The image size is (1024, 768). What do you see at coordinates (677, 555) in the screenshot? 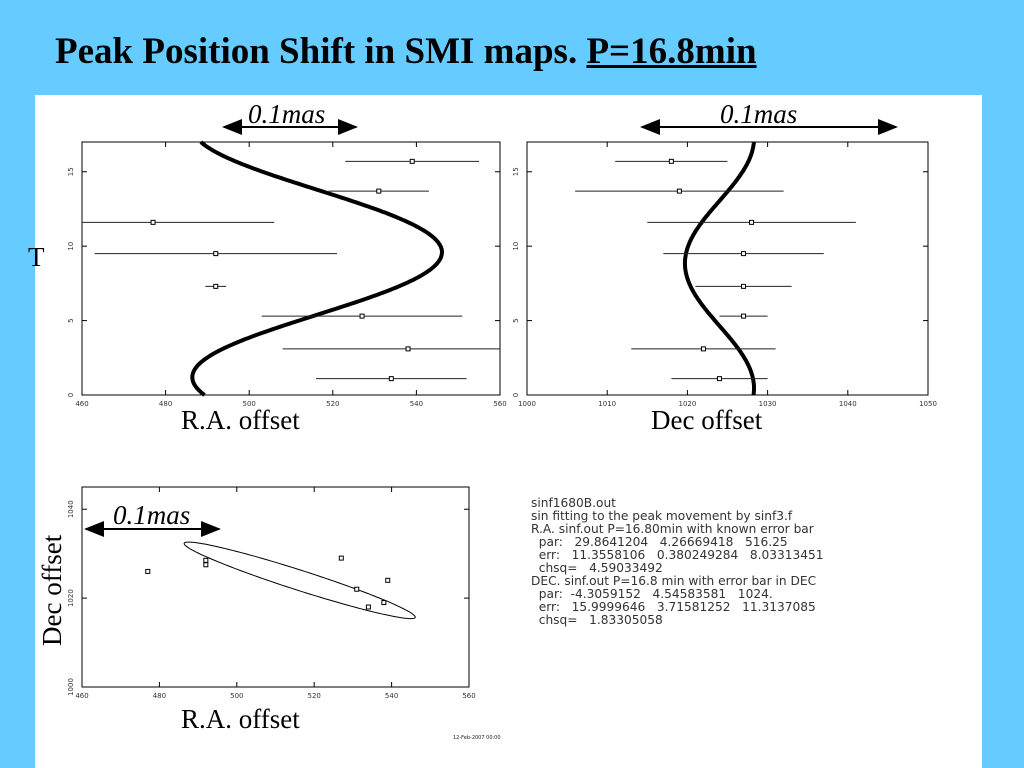
I see `note-line: err: 11.3558106 0.380249284 8.03313451` at bounding box center [677, 555].